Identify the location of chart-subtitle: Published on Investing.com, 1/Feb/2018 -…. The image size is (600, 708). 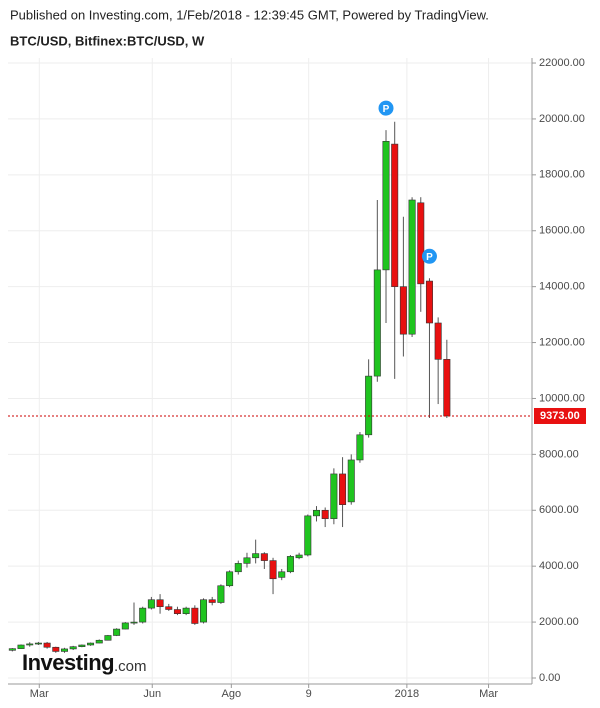
(249, 14).